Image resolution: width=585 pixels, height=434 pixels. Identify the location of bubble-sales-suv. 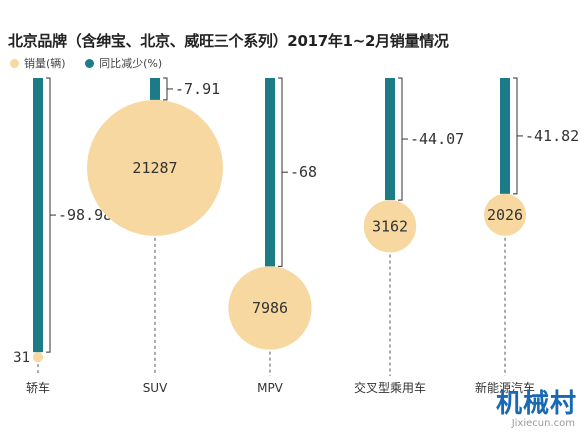
(155, 167).